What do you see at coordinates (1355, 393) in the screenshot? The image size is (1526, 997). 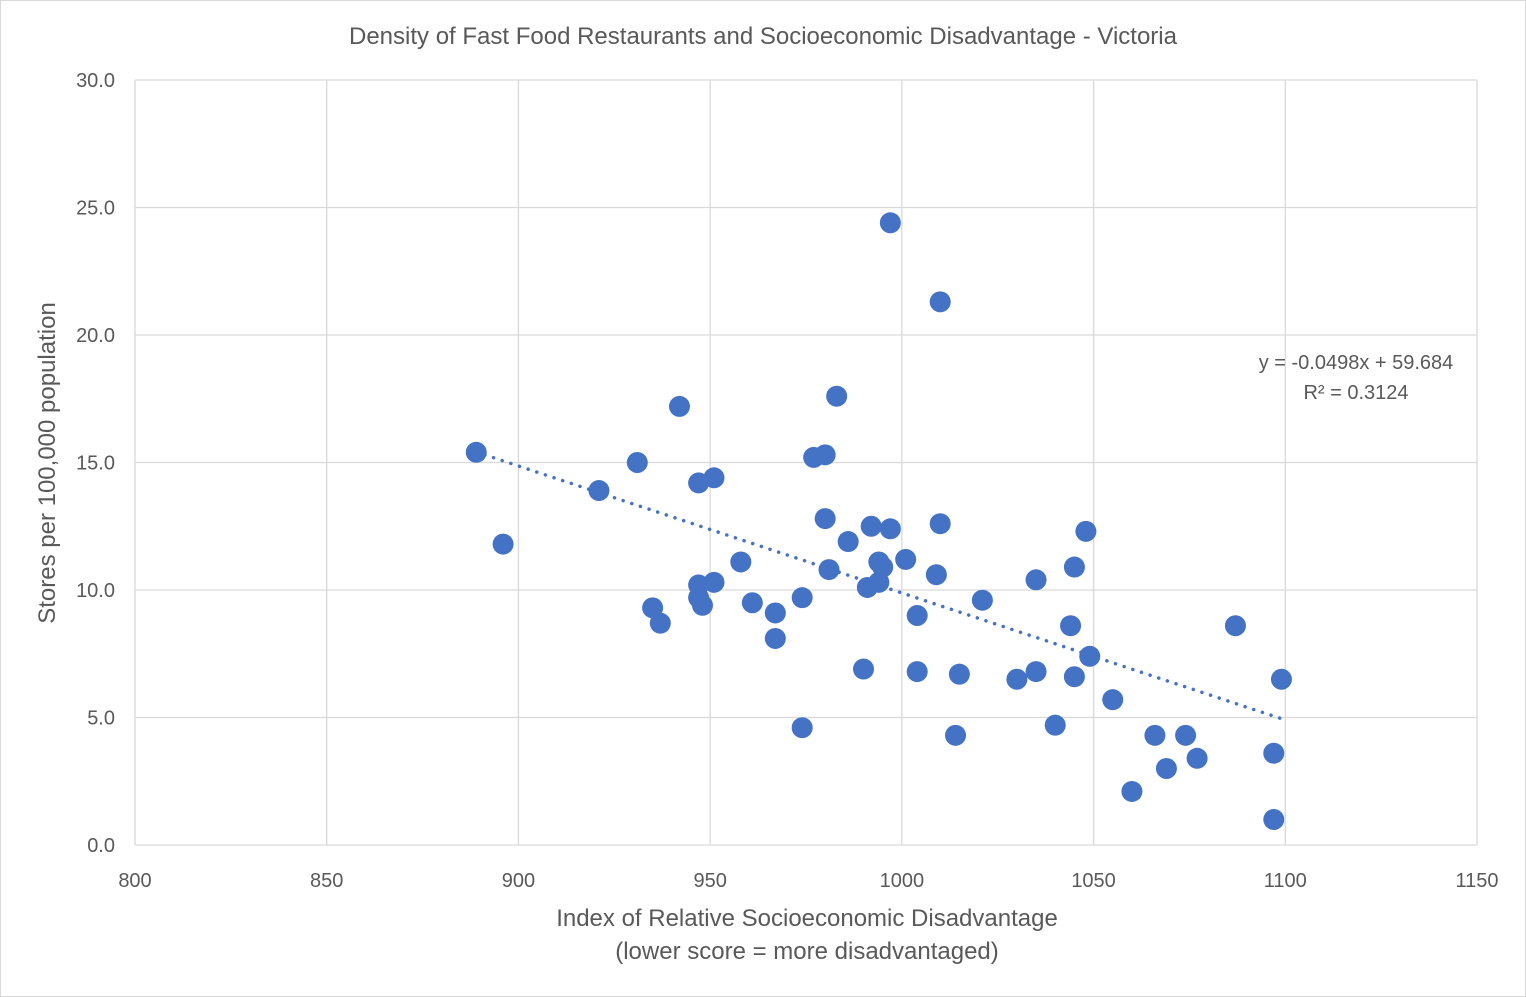 I see `trendline-r-squared: R² = 0.3124` at bounding box center [1355, 393].